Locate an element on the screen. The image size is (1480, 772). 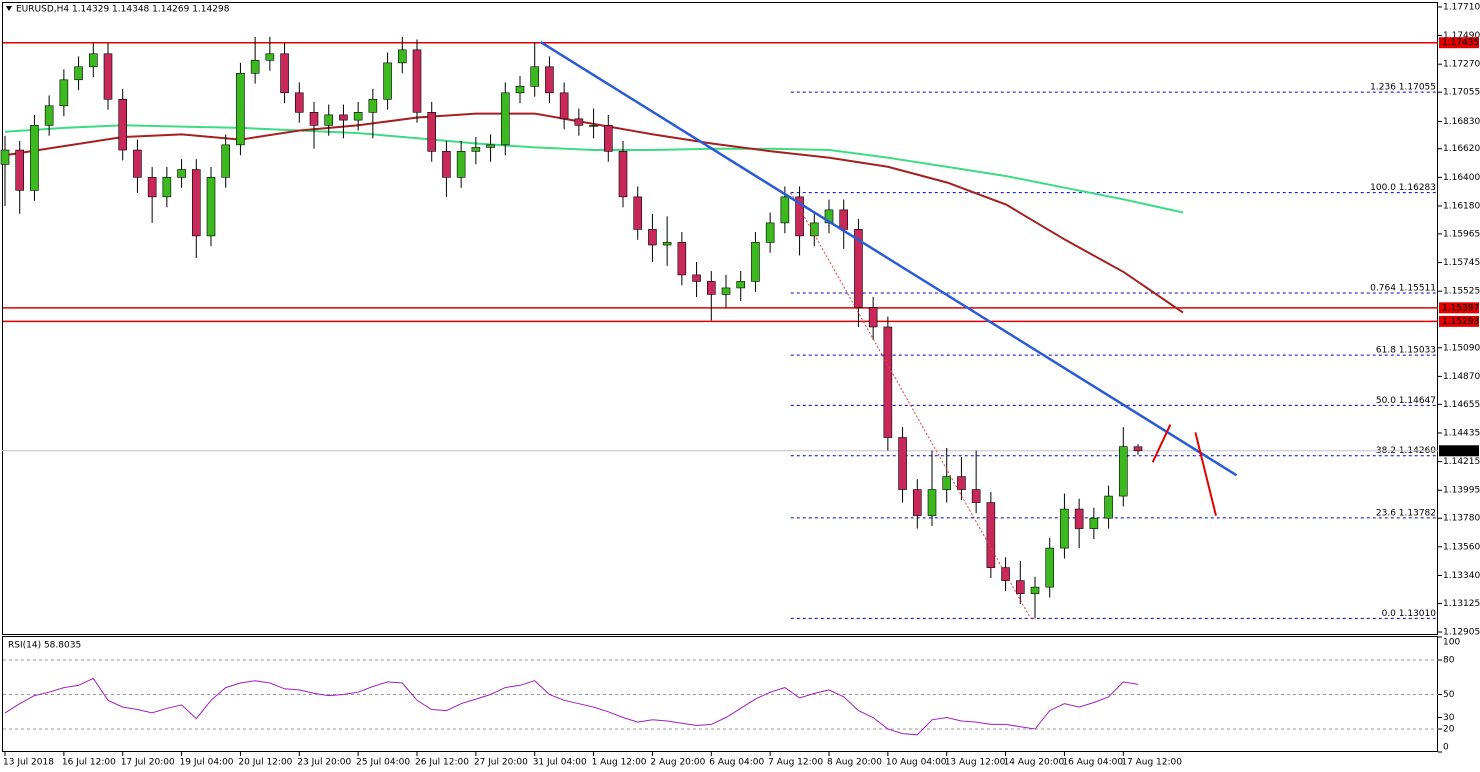
level-label: 1.15293 is located at coordinates (1460, 322).